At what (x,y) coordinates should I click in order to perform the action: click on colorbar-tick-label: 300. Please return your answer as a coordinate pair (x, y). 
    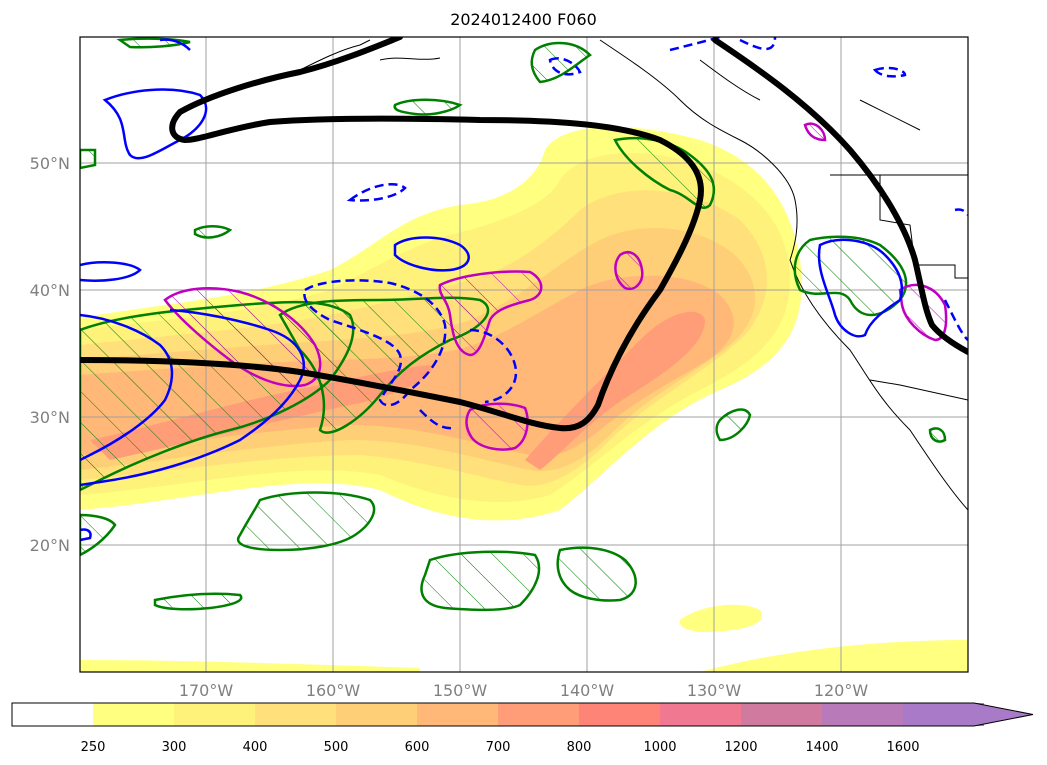
    Looking at the image, I should click on (174, 747).